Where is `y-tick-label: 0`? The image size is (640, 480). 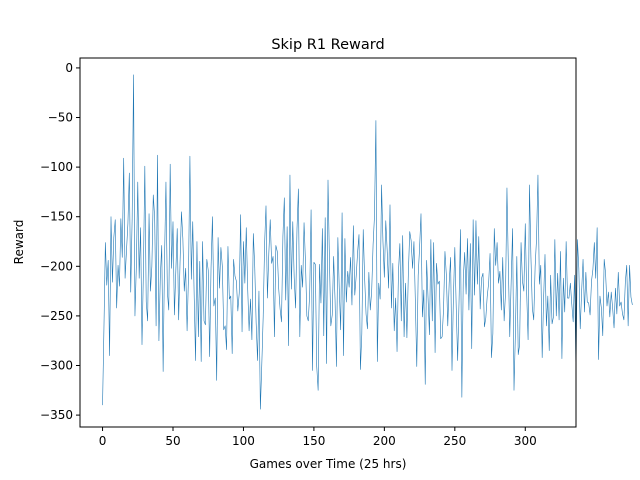
y-tick-label: 0 is located at coordinates (69, 68).